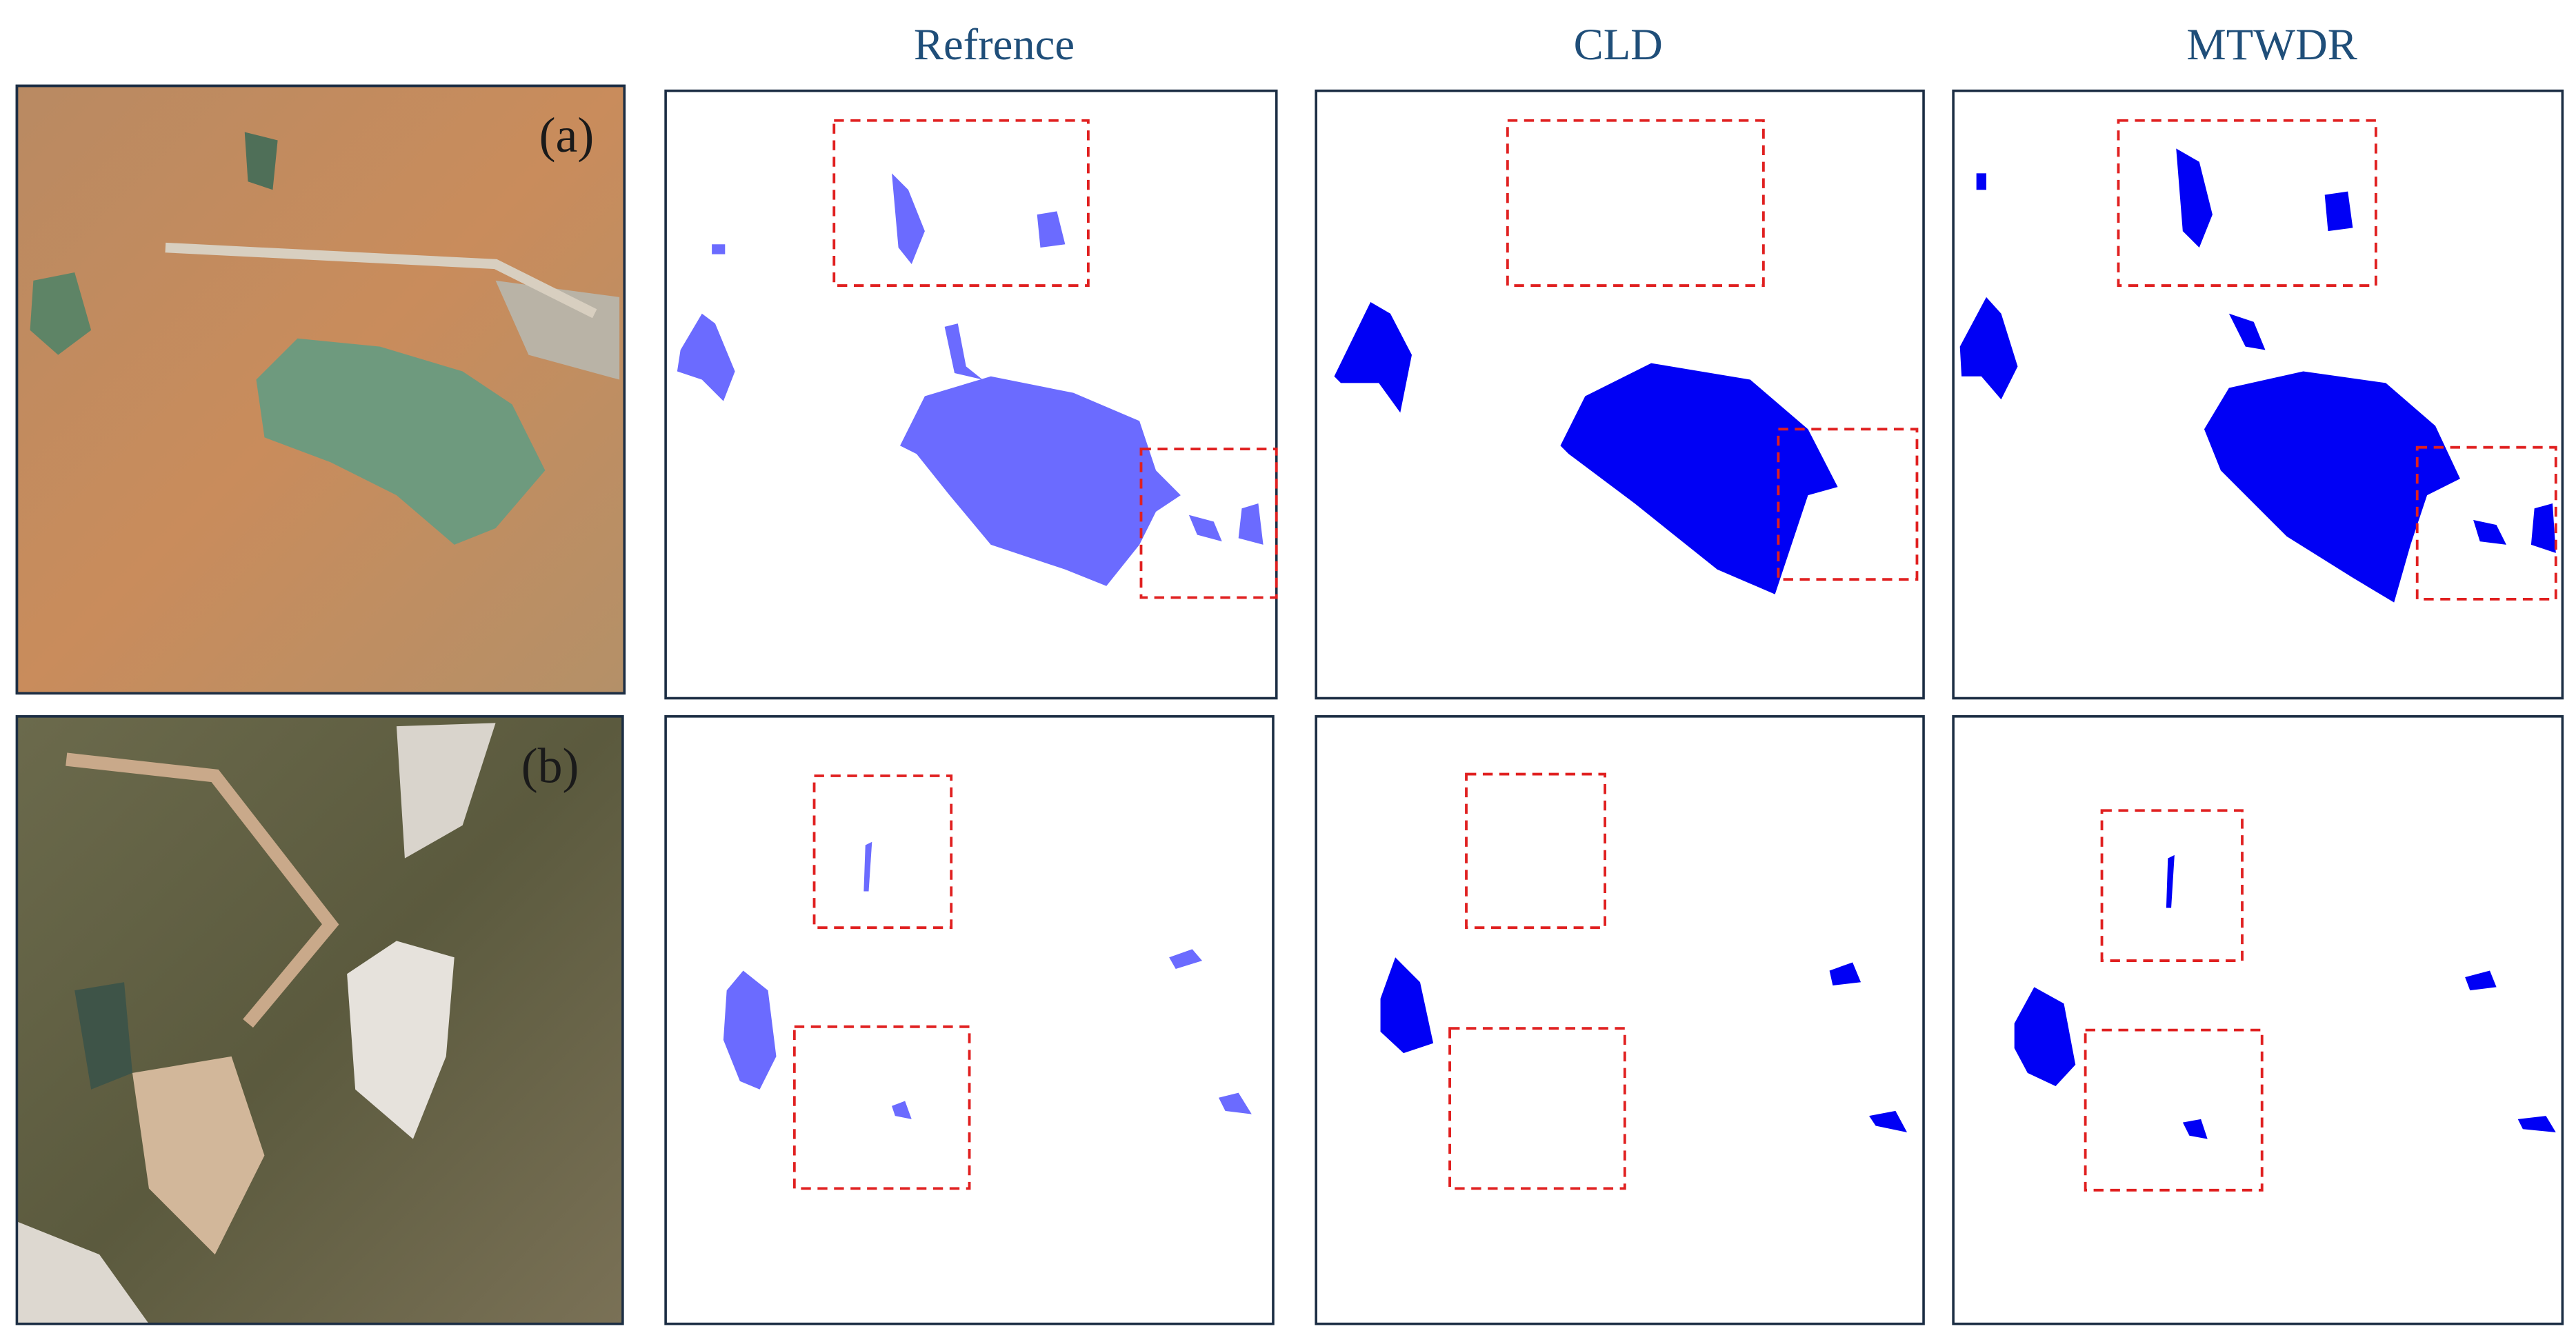  Describe the element at coordinates (994, 44) in the screenshot. I see `column-header: Refrence` at that location.